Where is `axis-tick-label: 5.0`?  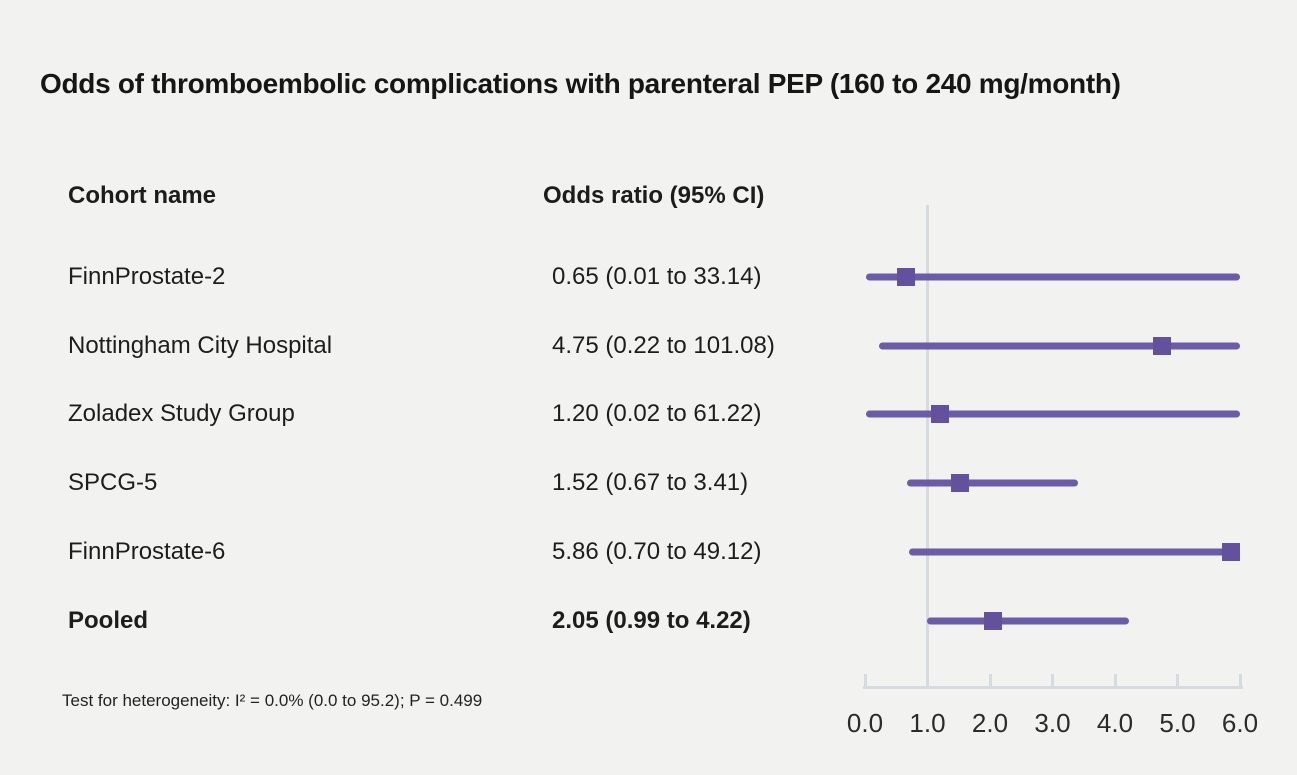
axis-tick-label: 5.0 is located at coordinates (1177, 723).